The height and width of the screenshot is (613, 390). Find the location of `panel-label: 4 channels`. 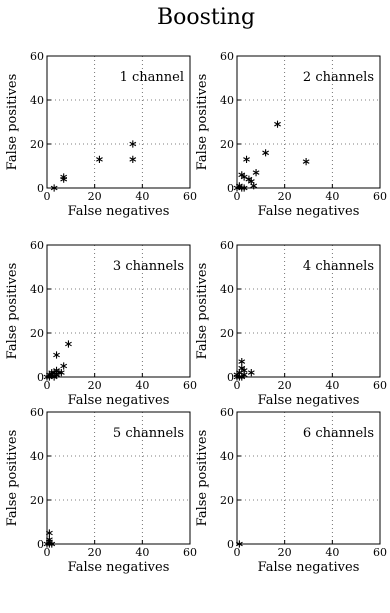

panel-label: 4 channels is located at coordinates (338, 266).